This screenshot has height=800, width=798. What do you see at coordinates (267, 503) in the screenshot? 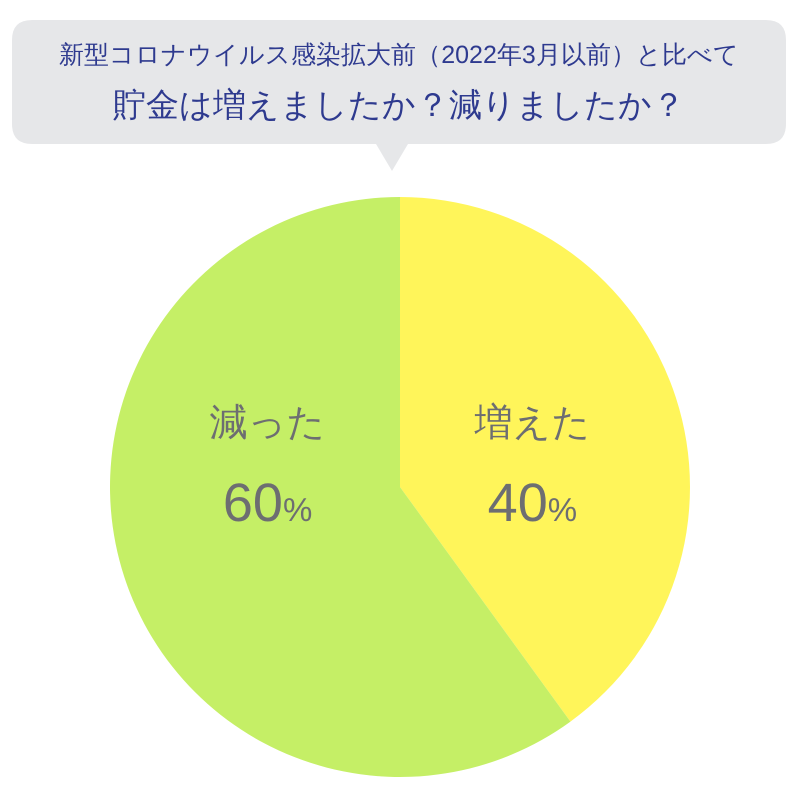
I see `data-label: 60%` at bounding box center [267, 503].